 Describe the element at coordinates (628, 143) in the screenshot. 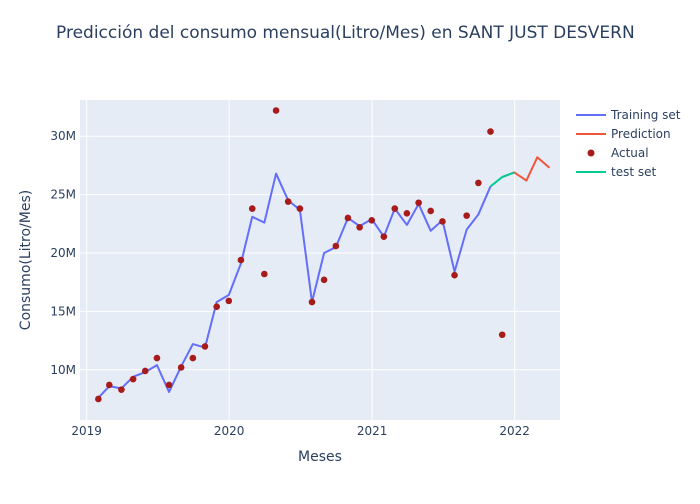

I see `legend: Training set Prediction Actual test set` at that location.